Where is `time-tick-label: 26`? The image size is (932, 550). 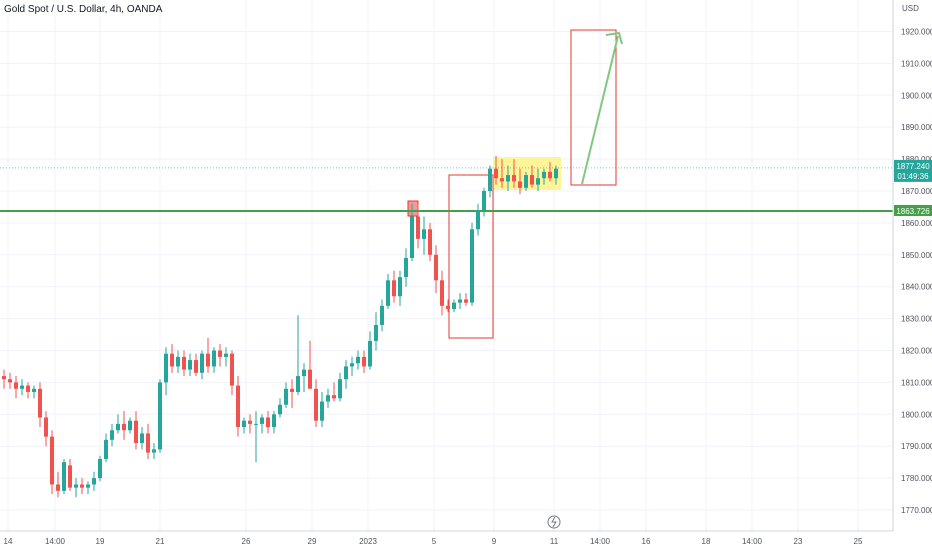
time-tick-label: 26 is located at coordinates (246, 541).